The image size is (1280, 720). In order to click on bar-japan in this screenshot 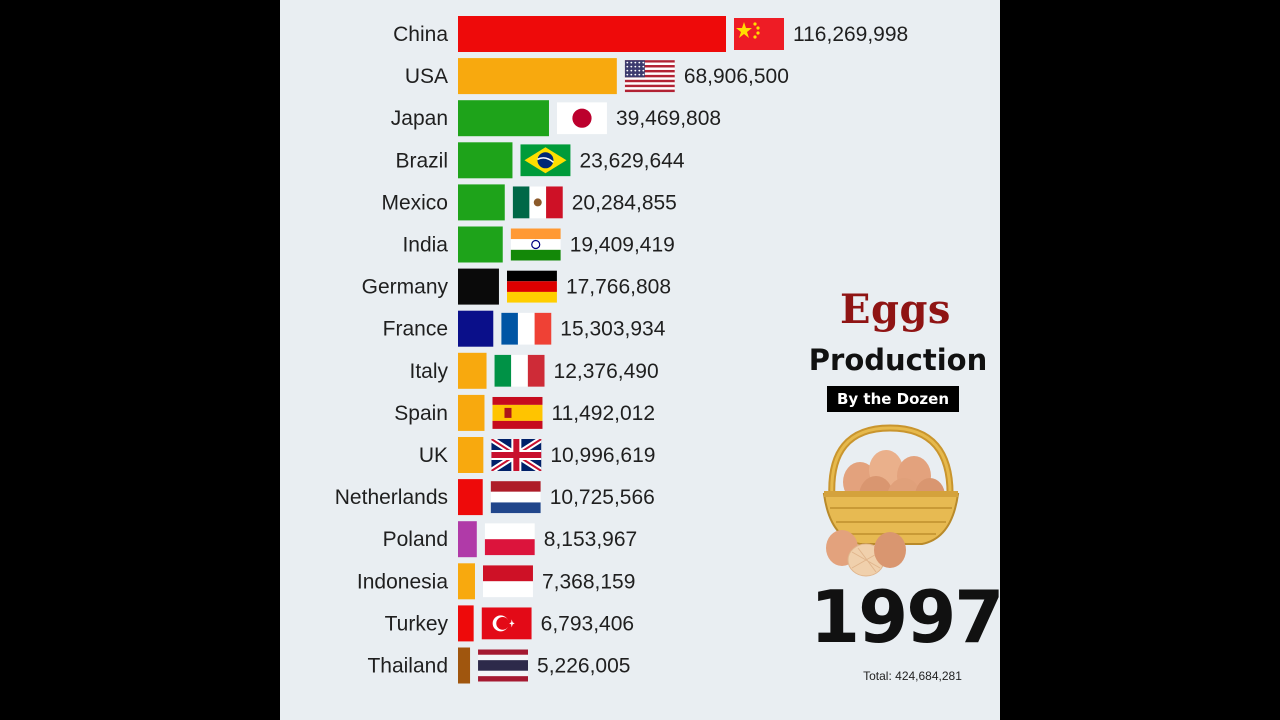, I will do `click(503, 118)`.